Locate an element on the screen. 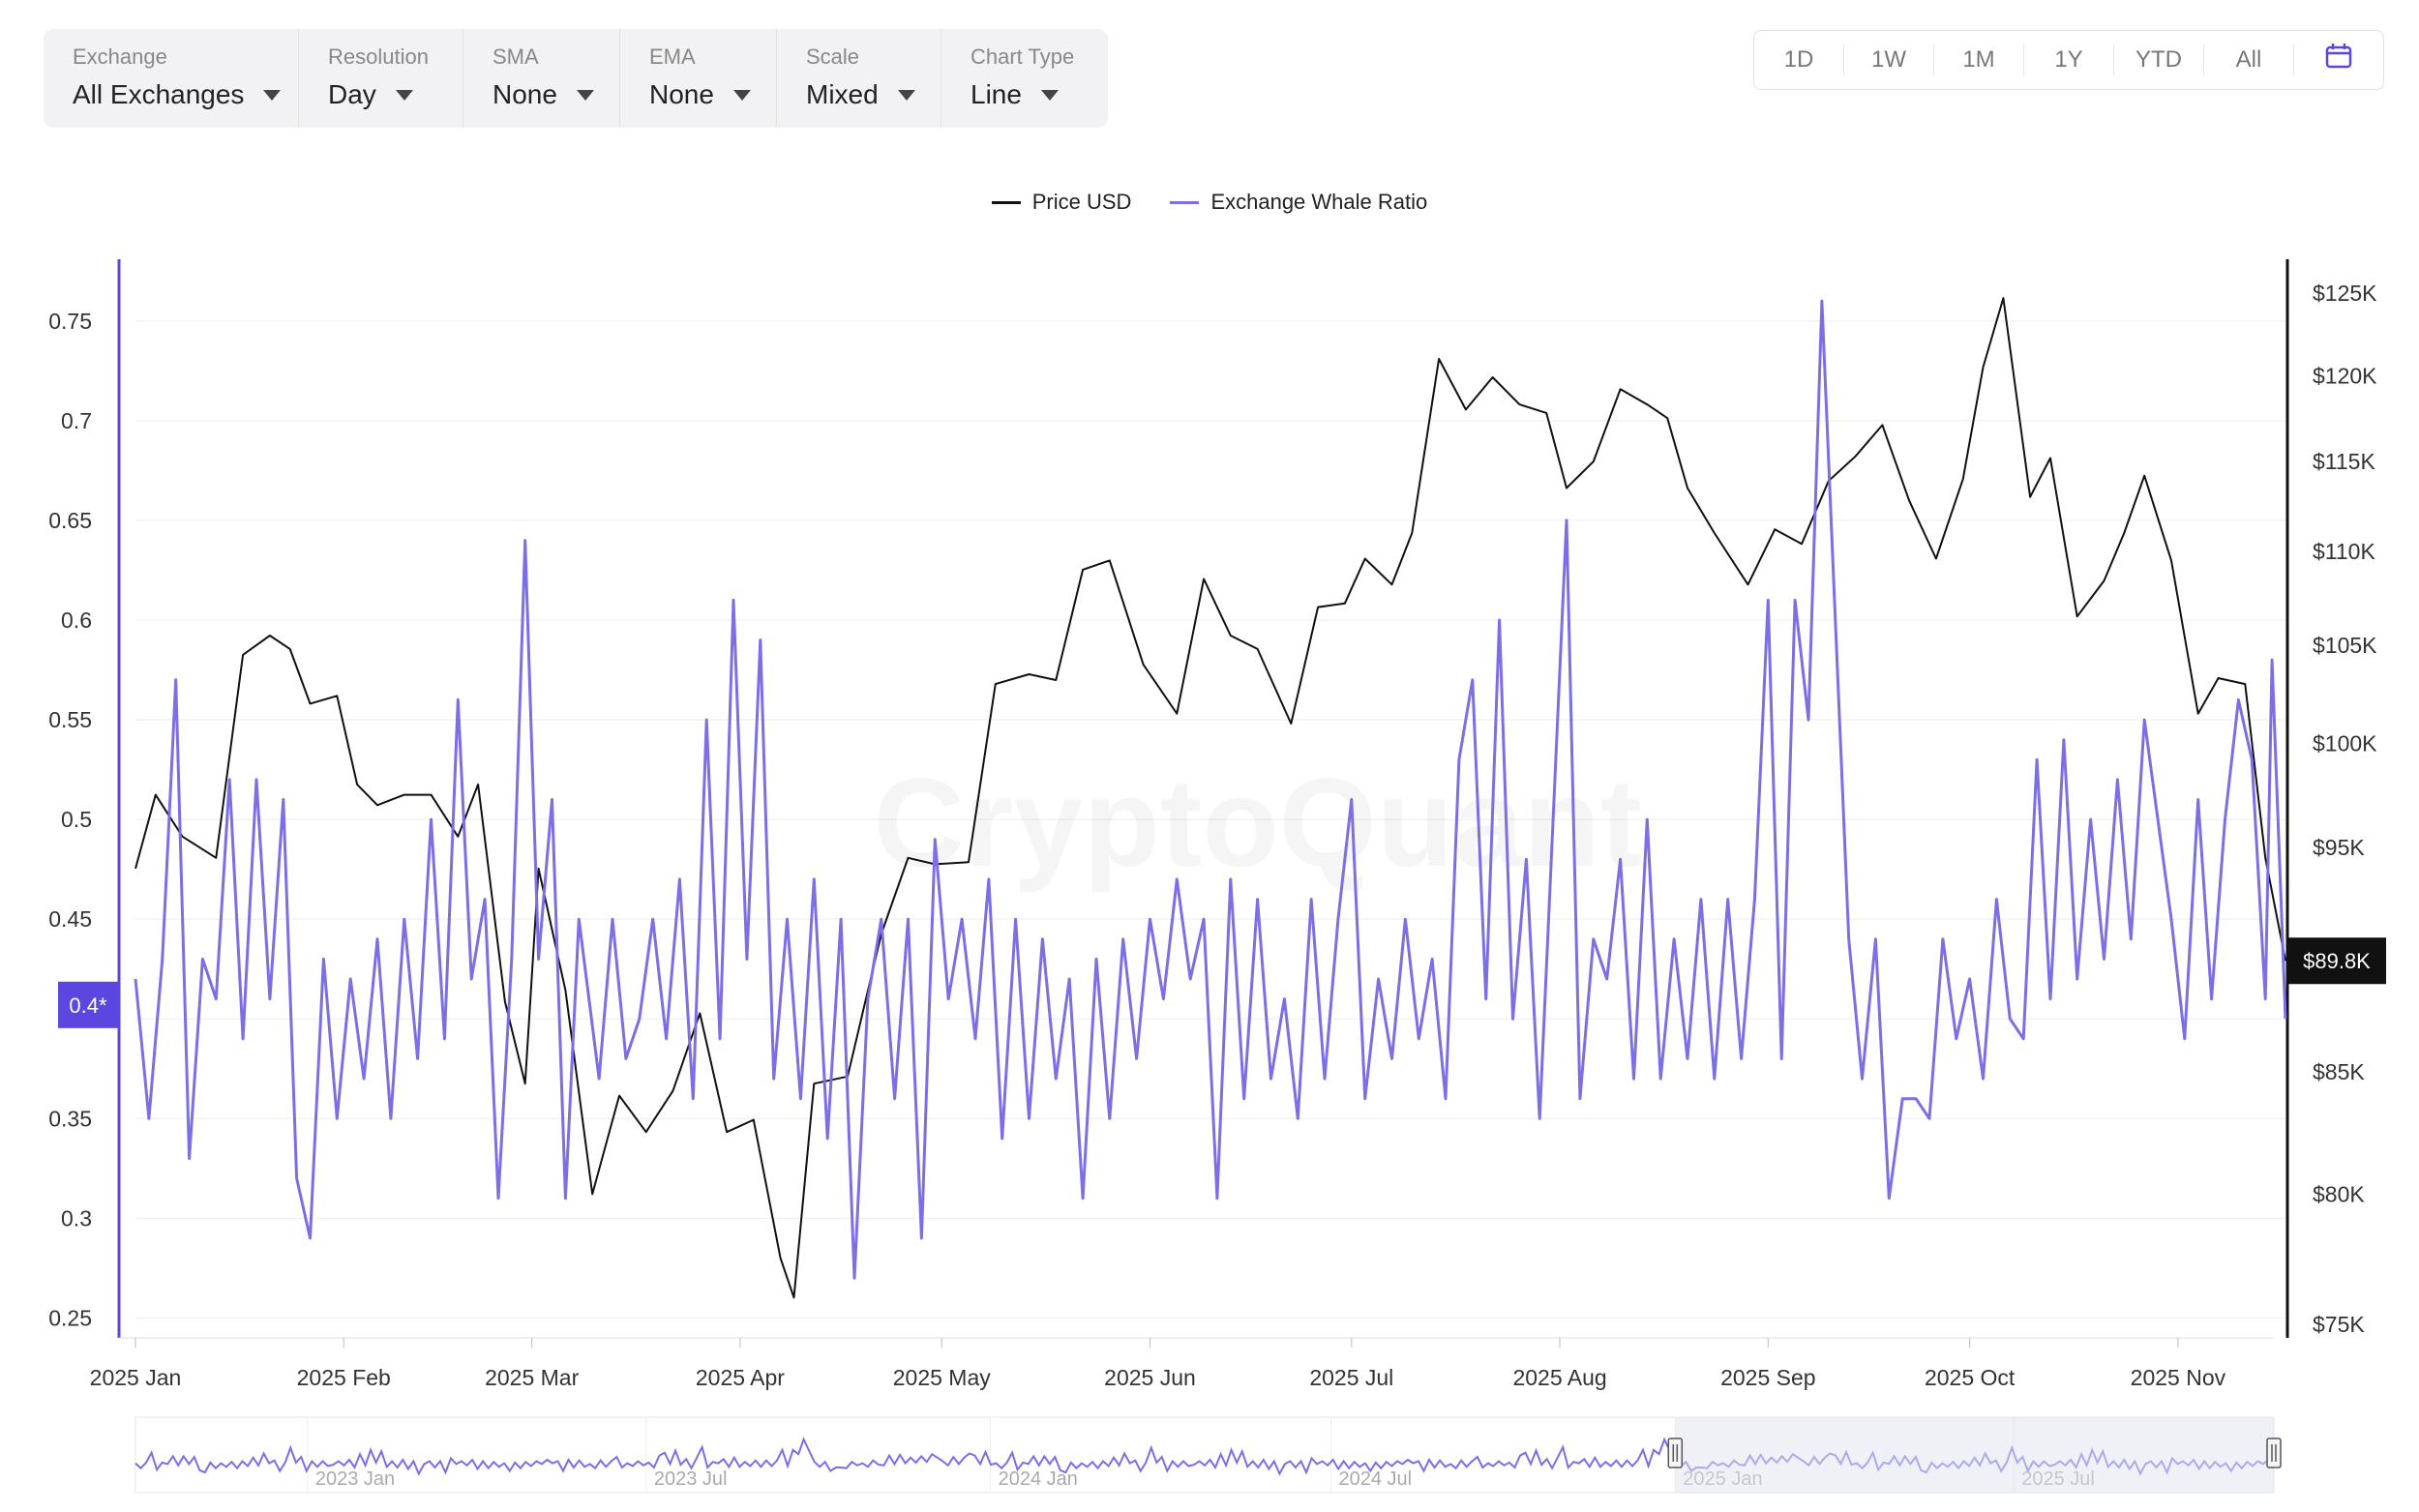 The image size is (2419, 1512). legend-item-whale-ratio: Exchange Whale Ratio is located at coordinates (1299, 203).